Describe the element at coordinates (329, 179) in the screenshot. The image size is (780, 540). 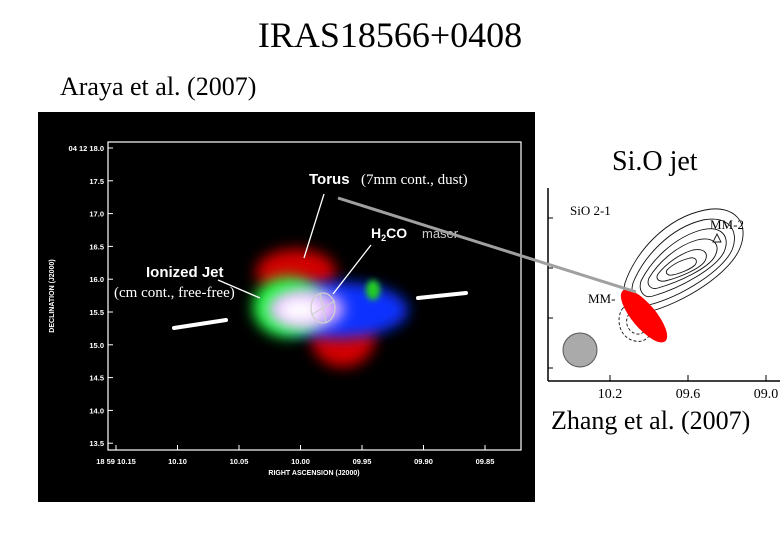
I see `torus-label: Torus` at that location.